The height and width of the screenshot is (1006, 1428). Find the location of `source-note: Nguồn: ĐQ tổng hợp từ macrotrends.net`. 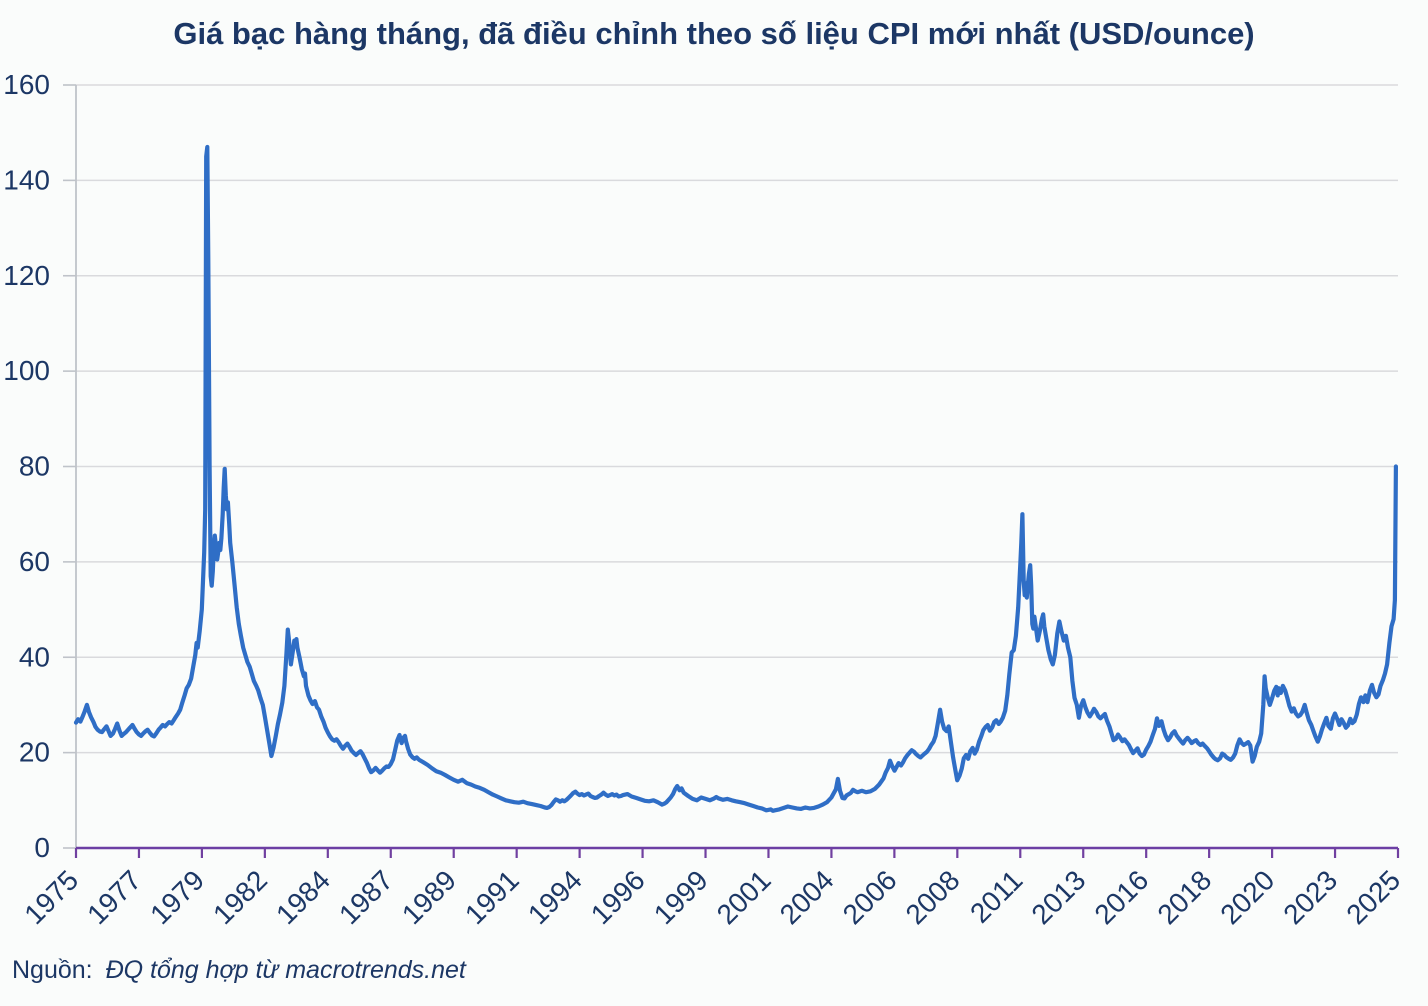

source-note: Nguồn: ĐQ tổng hợp từ macrotrends.net is located at coordinates (239, 970).